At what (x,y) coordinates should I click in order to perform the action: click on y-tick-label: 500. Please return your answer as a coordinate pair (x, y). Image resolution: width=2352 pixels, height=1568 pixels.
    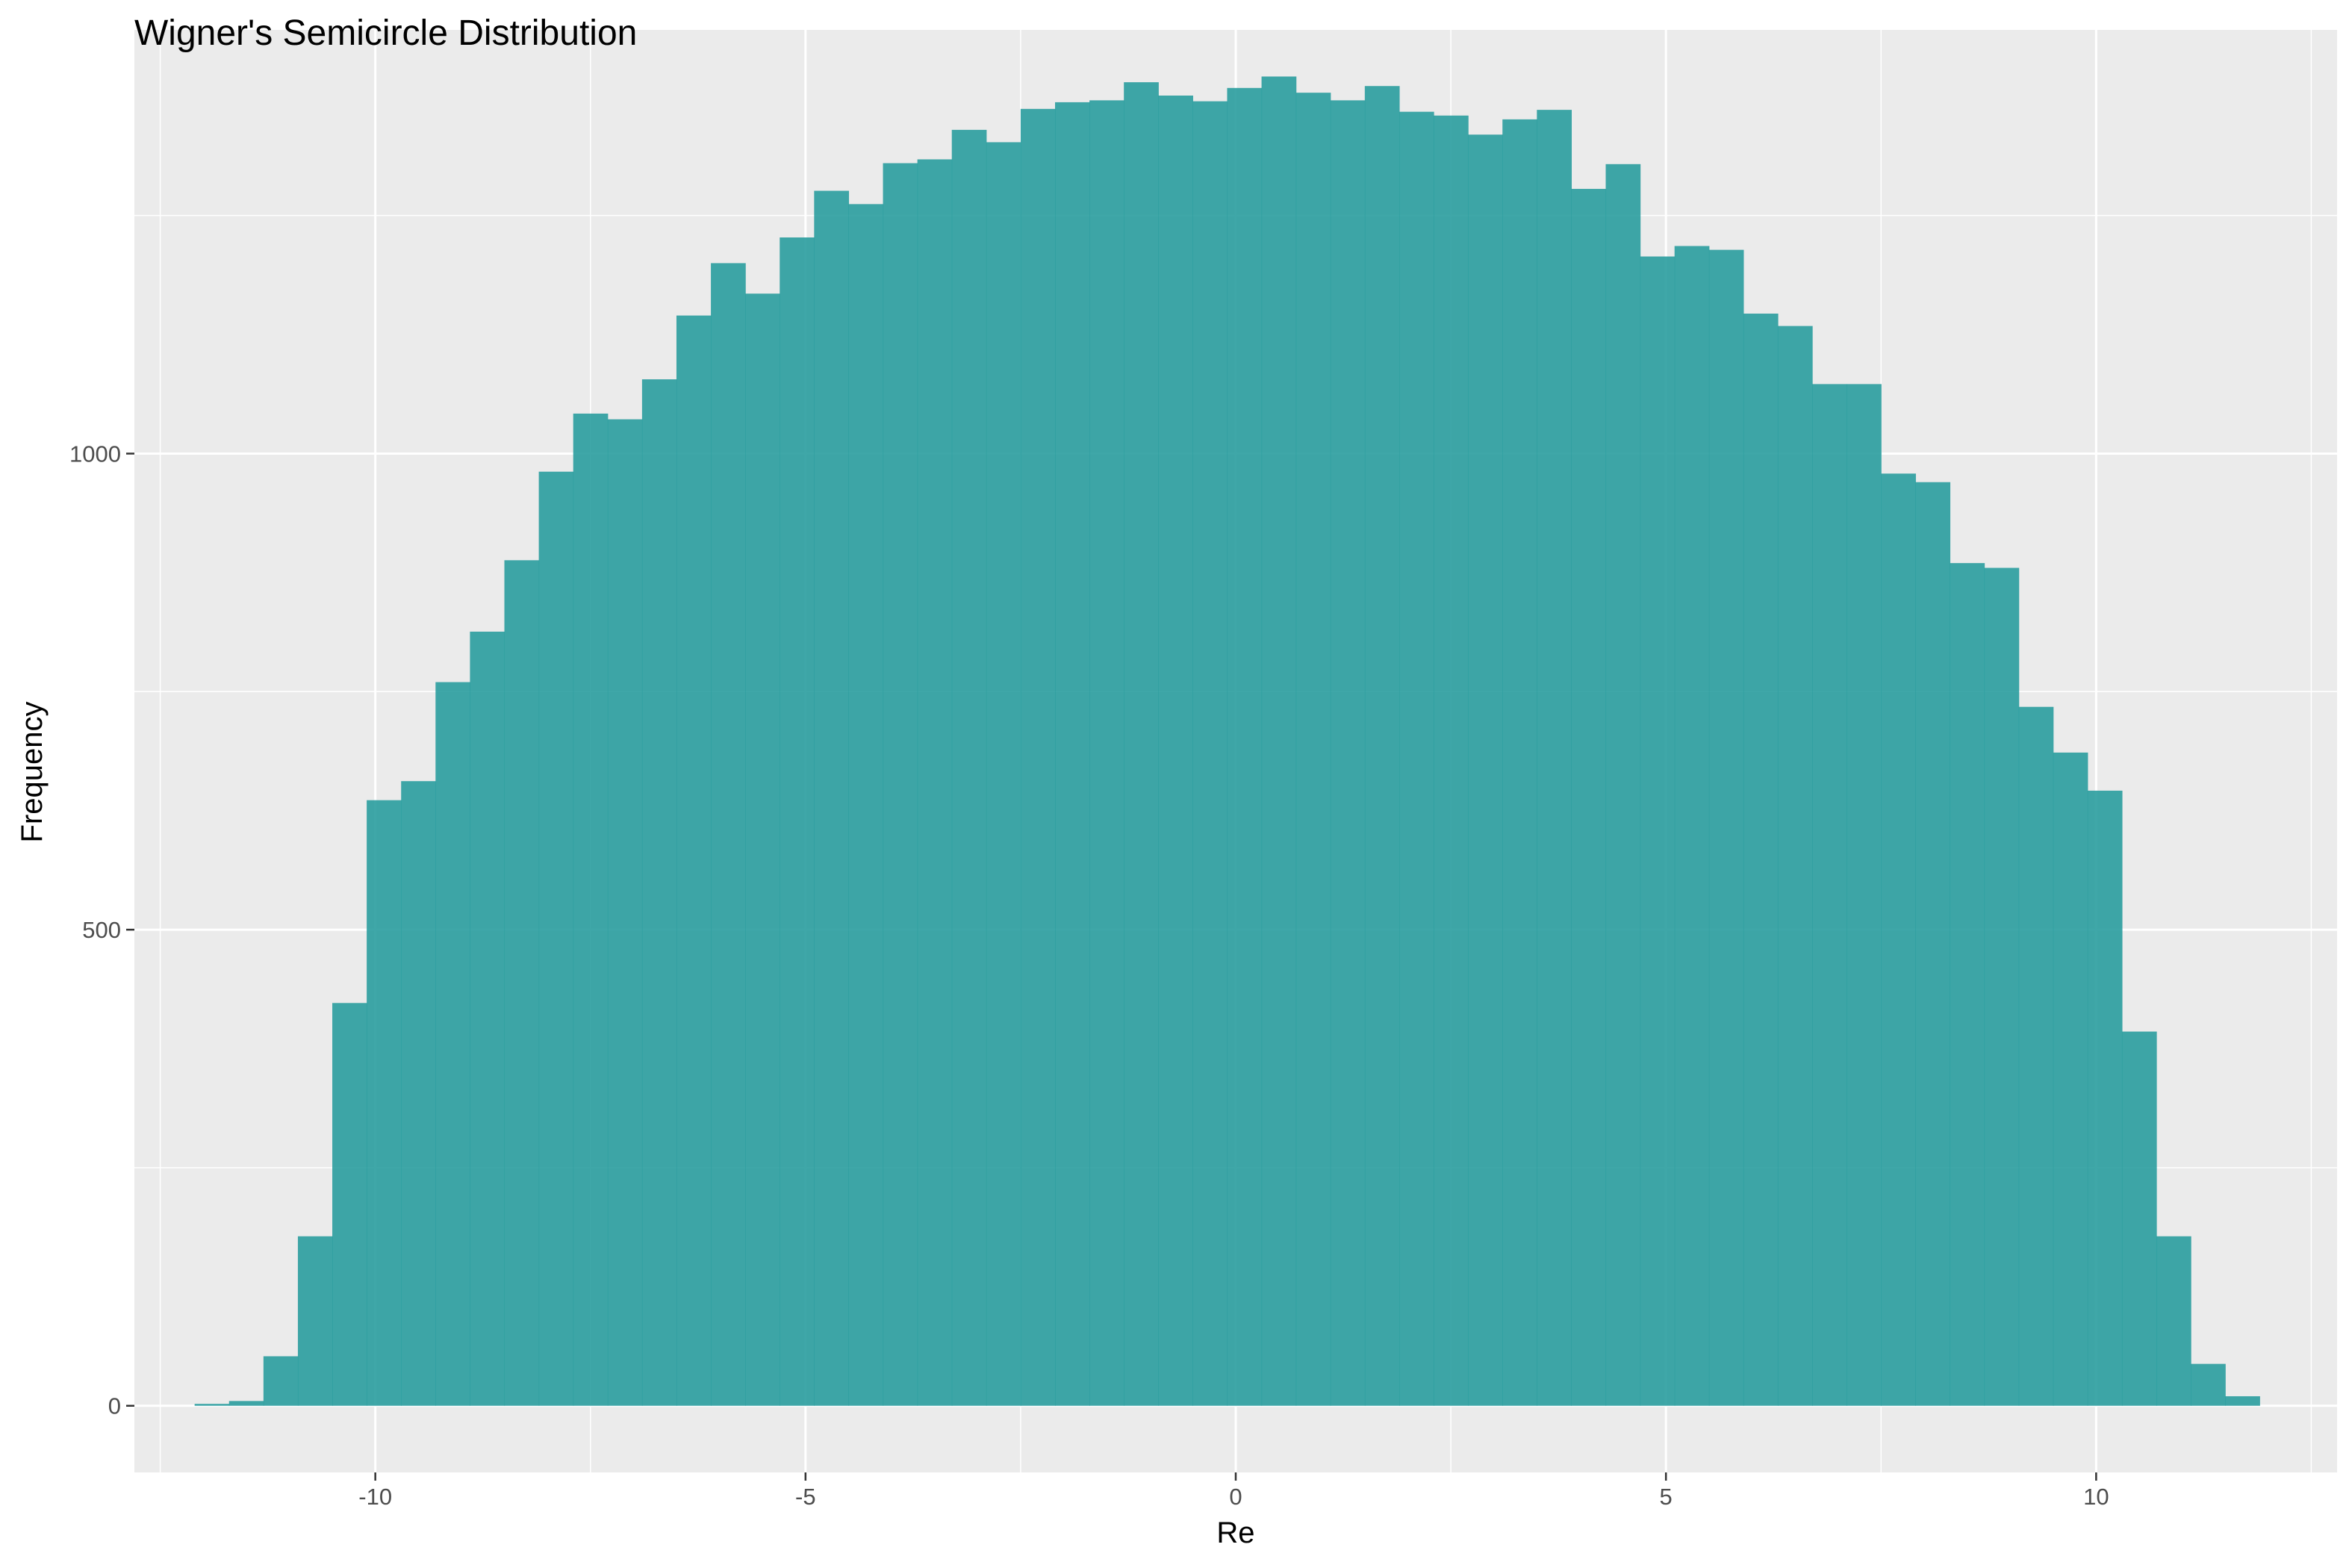
    Looking at the image, I should click on (101, 930).